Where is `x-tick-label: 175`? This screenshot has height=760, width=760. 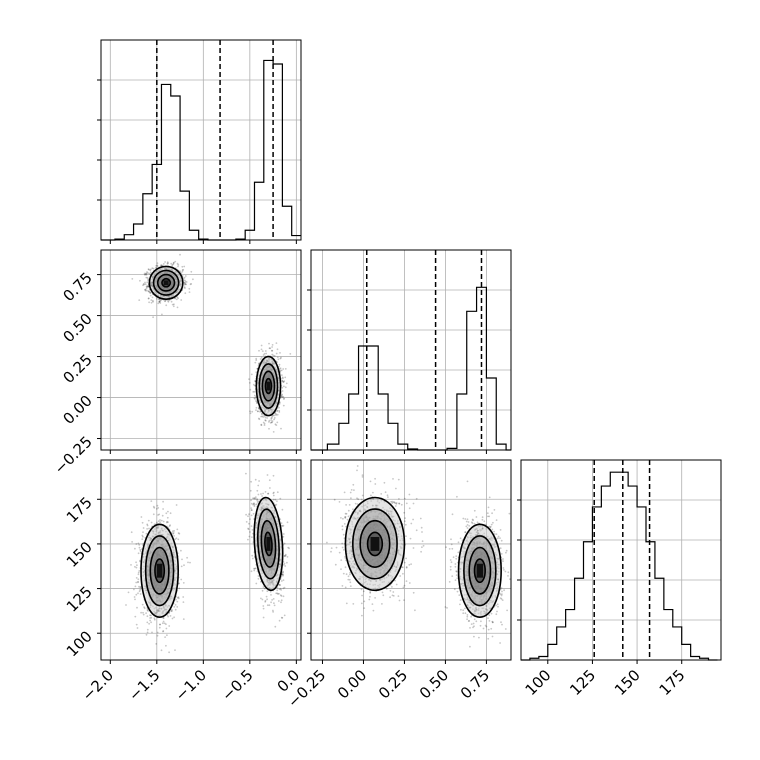
x-tick-label: 175 is located at coordinates (672, 682).